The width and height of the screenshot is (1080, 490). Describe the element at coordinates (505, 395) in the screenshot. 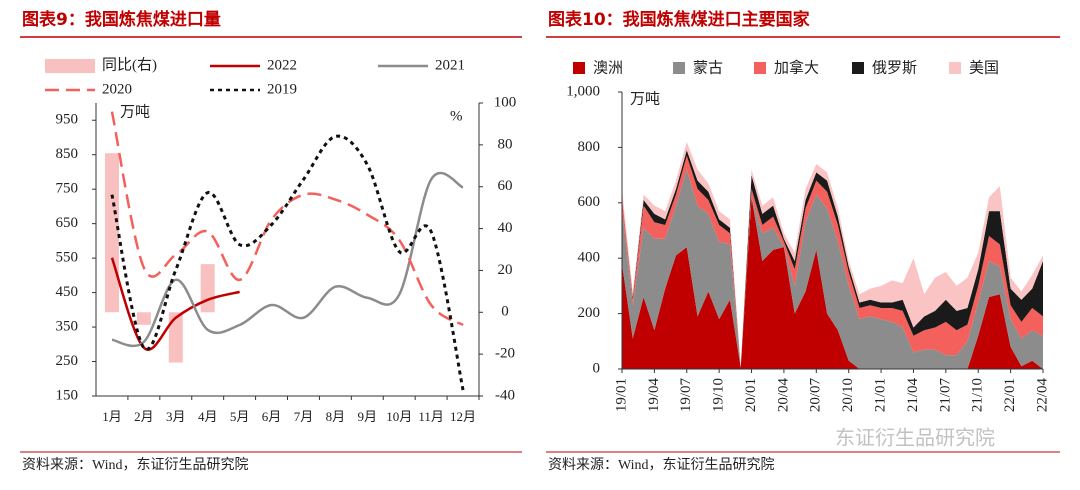

I see `y2-tick-label: -40` at that location.